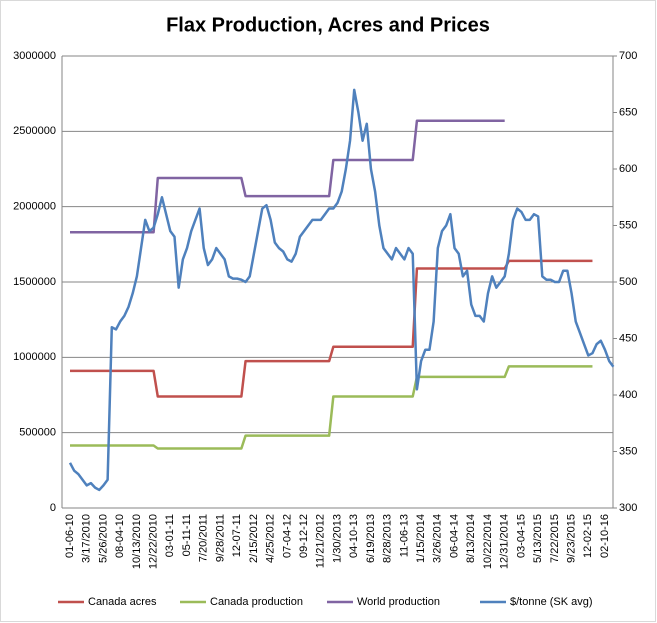  I want to click on legend-label: $/tonne (SK avg), so click(551, 602).